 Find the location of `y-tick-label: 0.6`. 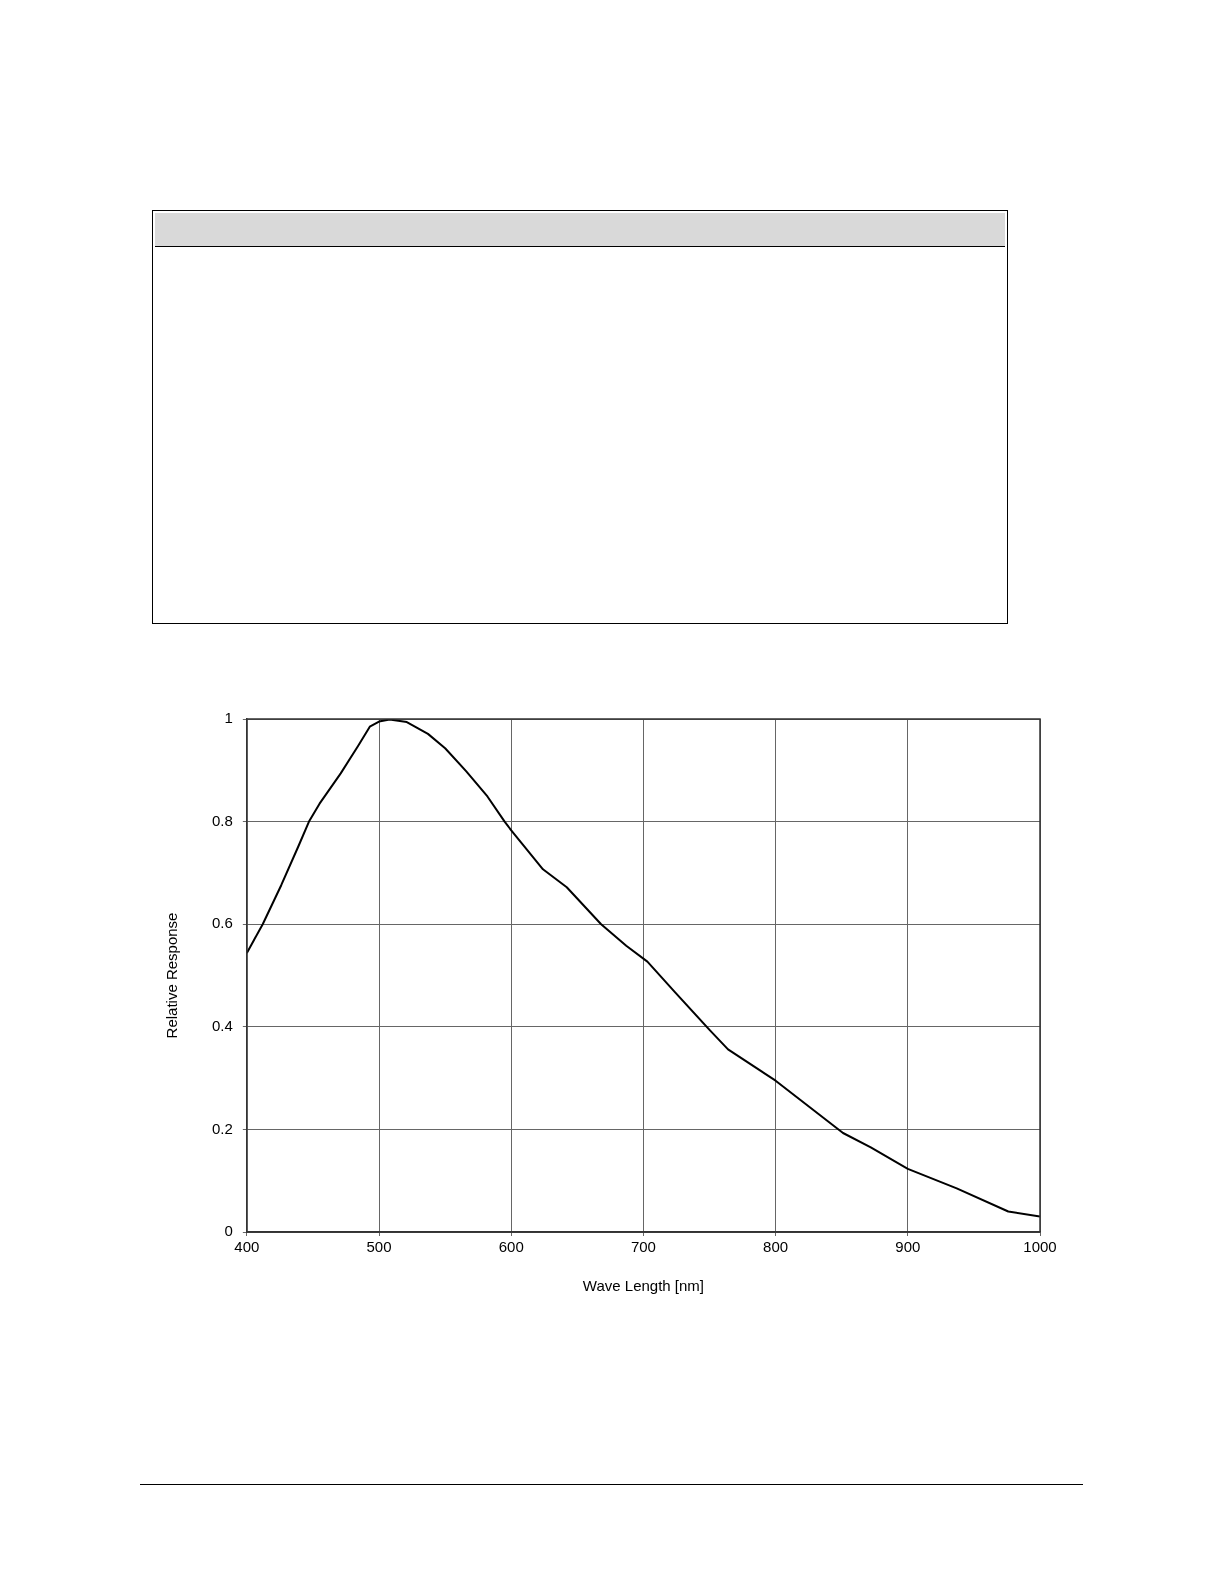

y-tick-label: 0.6 is located at coordinates (222, 923).